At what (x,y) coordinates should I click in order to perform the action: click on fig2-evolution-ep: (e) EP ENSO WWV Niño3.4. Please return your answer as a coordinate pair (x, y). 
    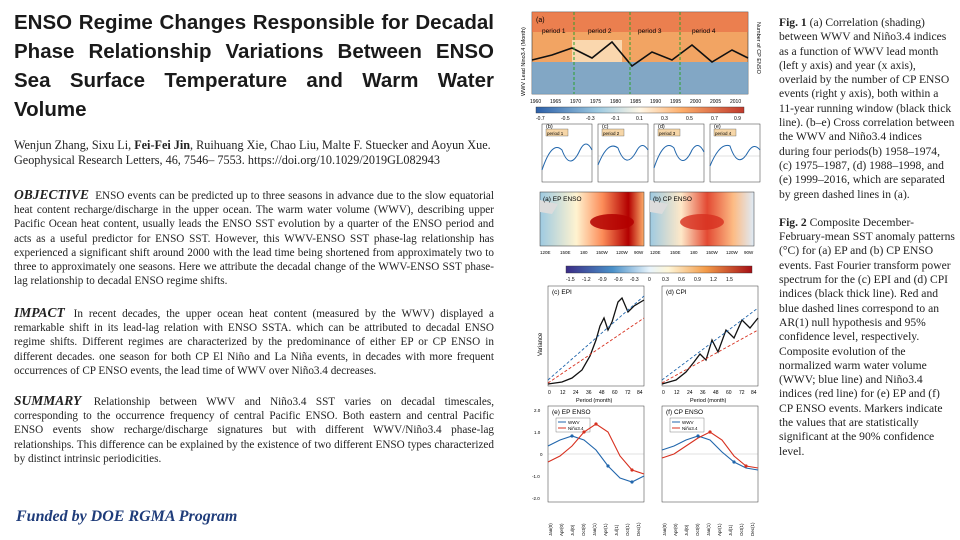
    Looking at the image, I should click on (596, 454).